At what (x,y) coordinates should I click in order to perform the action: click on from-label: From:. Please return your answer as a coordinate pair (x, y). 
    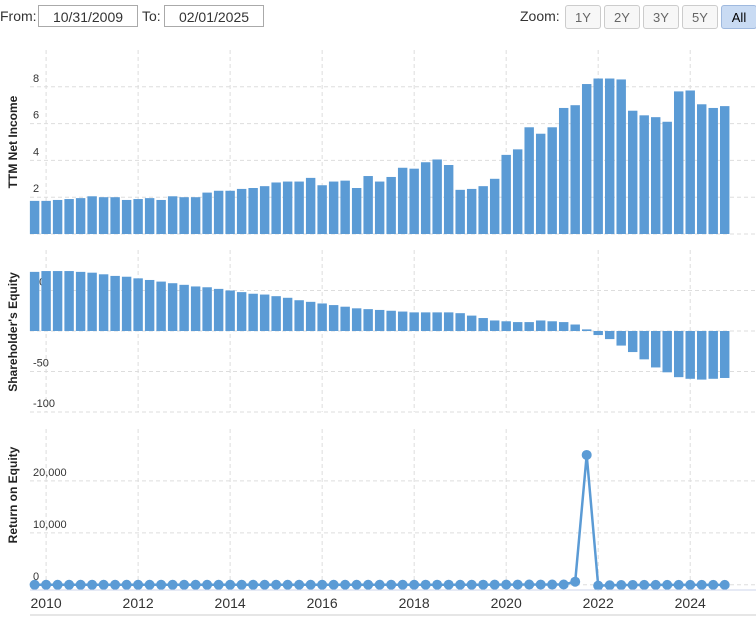
    Looking at the image, I should click on (18, 16).